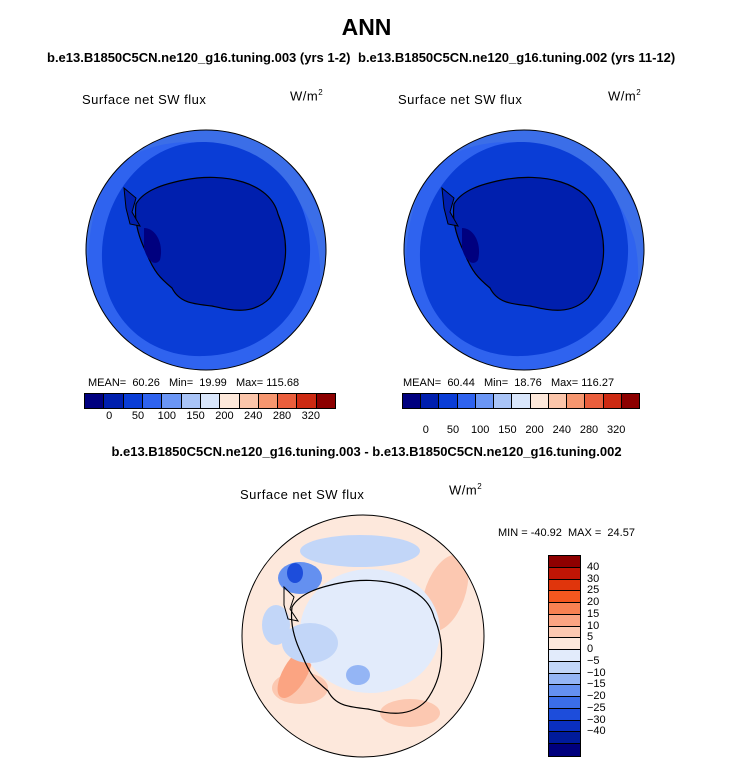  I want to click on diff-stats: MIN = -40.92 MAX = 24.57, so click(566, 533).